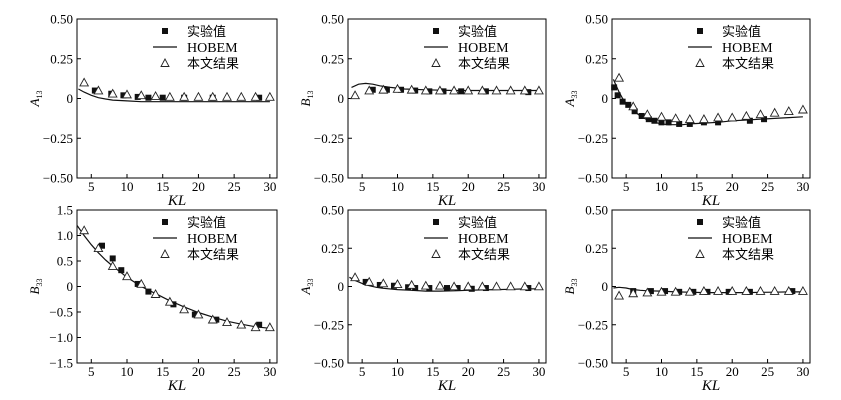 This screenshot has height=400, width=841. What do you see at coordinates (61, 312) in the screenshot?
I see `y-tick-label: −0.5` at bounding box center [61, 312].